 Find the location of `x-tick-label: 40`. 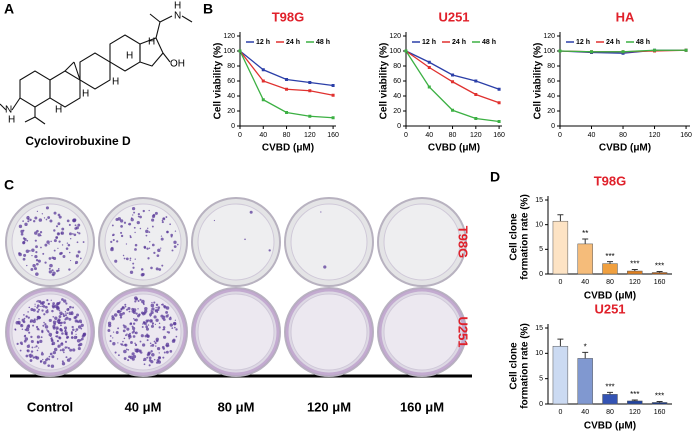

x-tick-label: 40 is located at coordinates (263, 135).